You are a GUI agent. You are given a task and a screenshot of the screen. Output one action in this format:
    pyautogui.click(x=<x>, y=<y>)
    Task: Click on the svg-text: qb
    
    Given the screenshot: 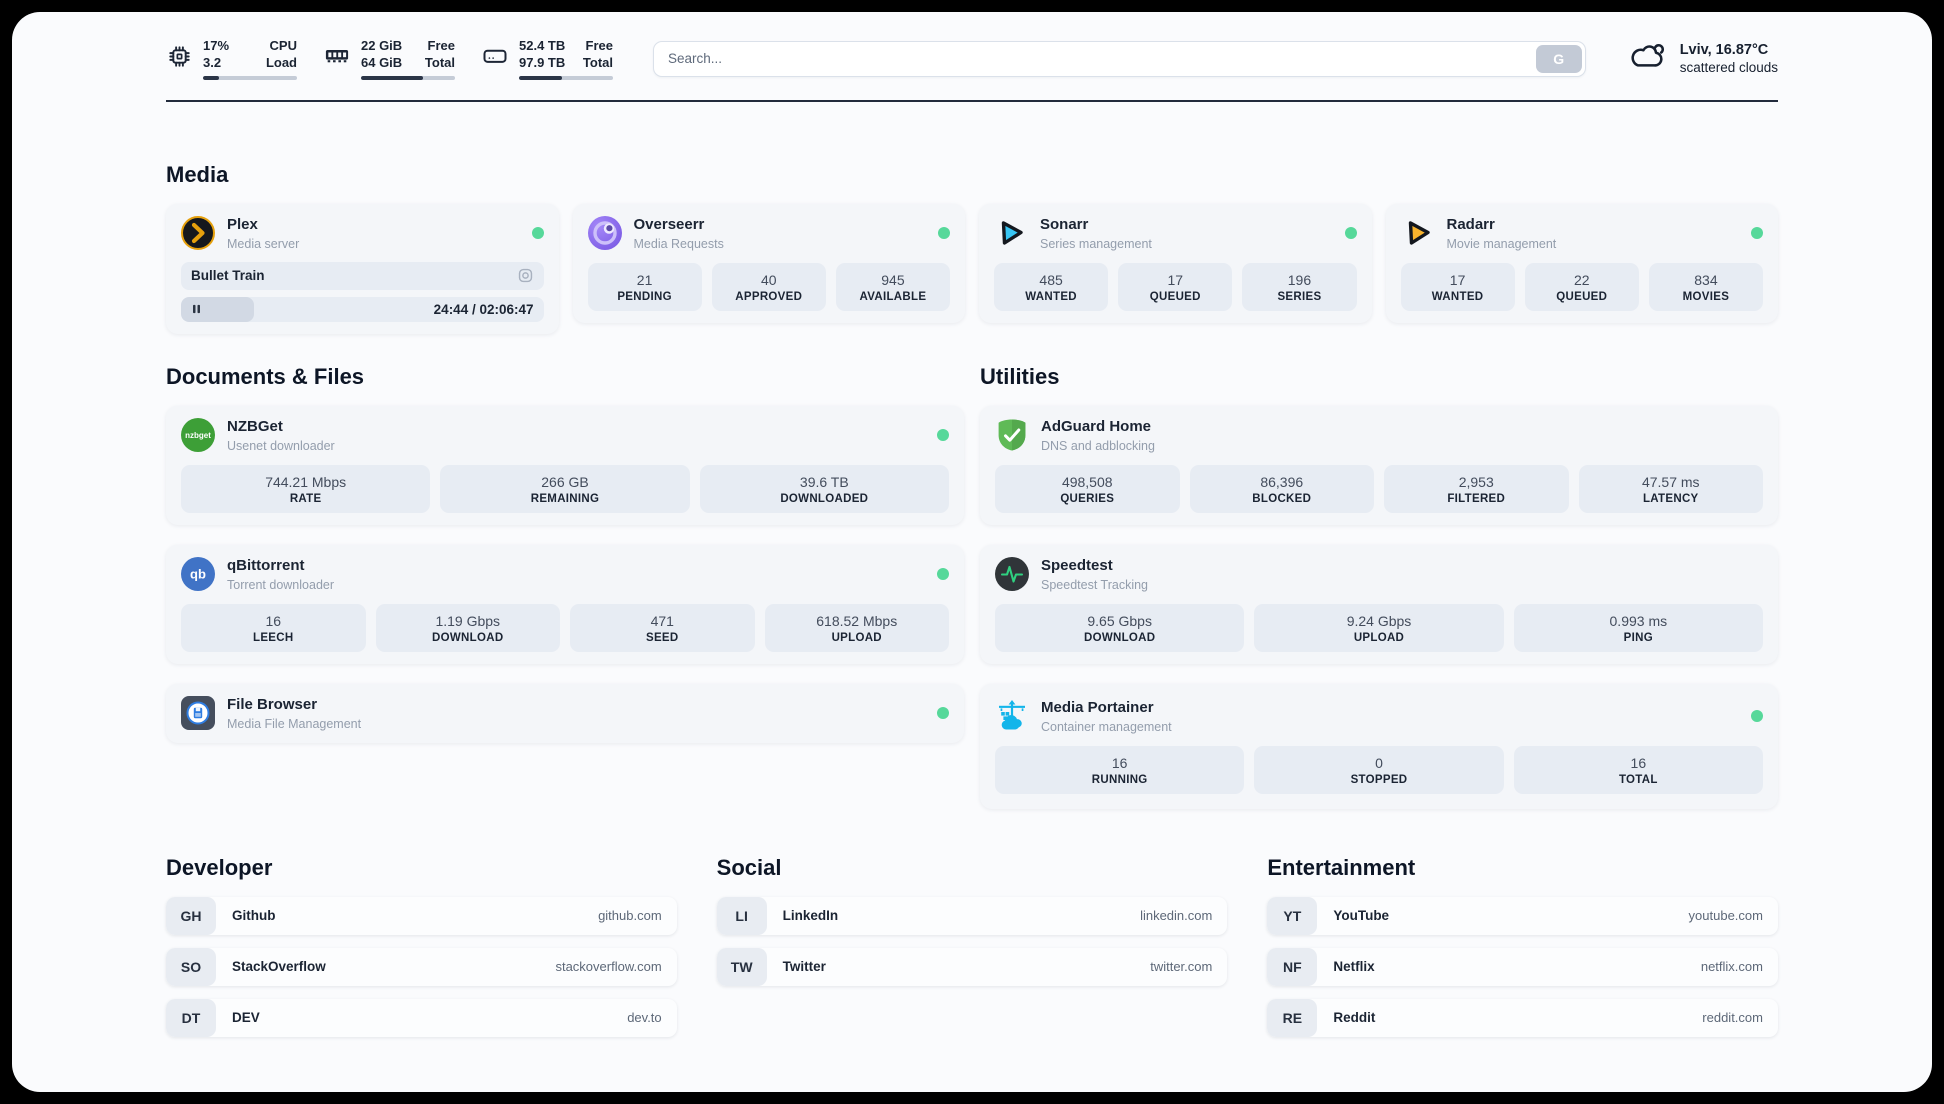 What is the action you would take?
    pyautogui.click(x=198, y=574)
    